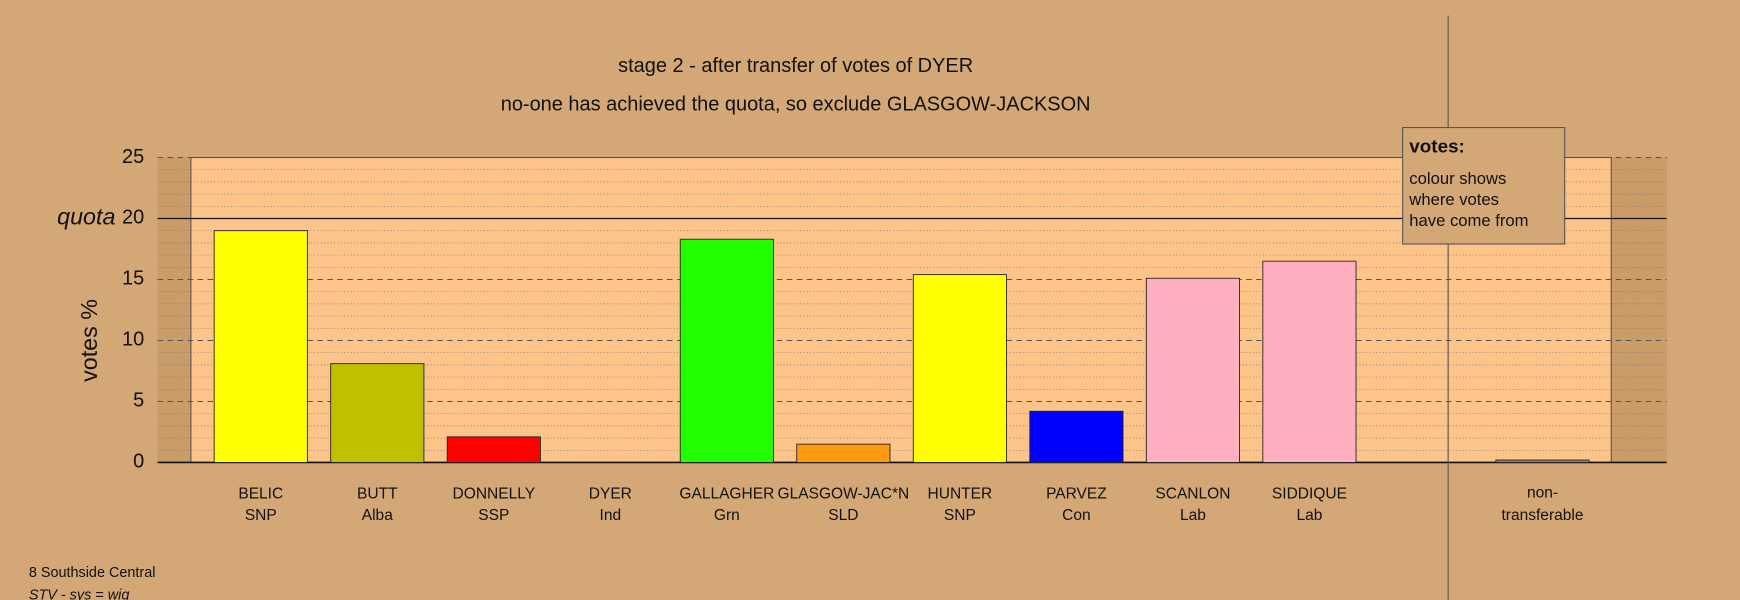 The image size is (1740, 600). What do you see at coordinates (133, 218) in the screenshot?
I see `quota-value: 20` at bounding box center [133, 218].